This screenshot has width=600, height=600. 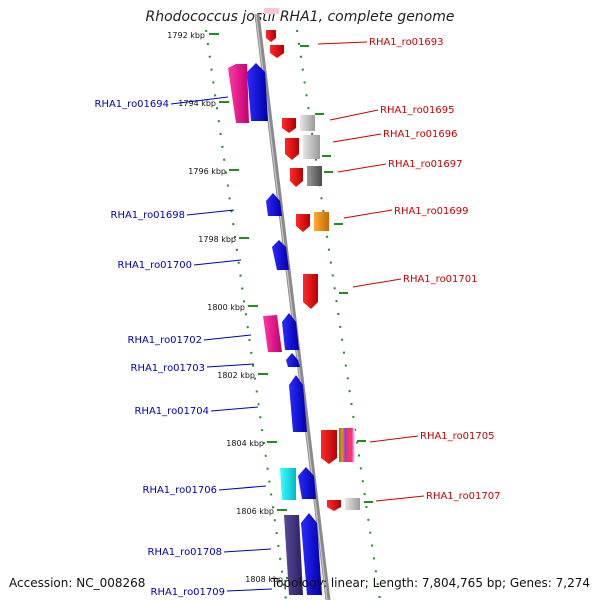 What do you see at coordinates (246, 314) in the screenshot?
I see `left-boundary-dots` at bounding box center [246, 314].